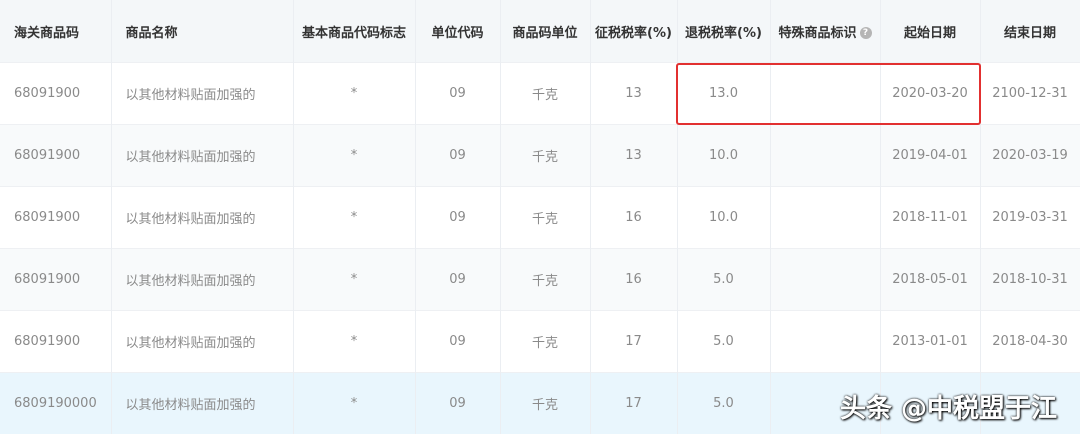 This screenshot has width=1080, height=434. What do you see at coordinates (1030, 279) in the screenshot?
I see `table-cell: 2018-10-31` at bounding box center [1030, 279].